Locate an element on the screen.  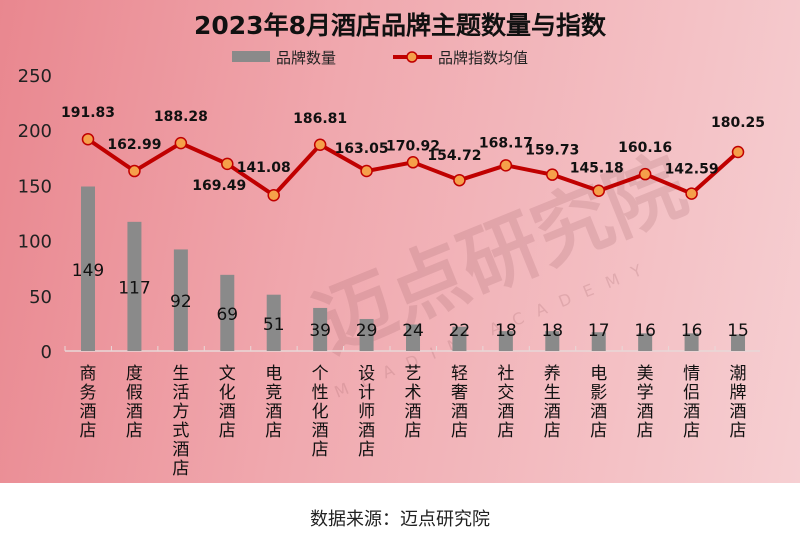
line-value-label: 188.28 is located at coordinates (181, 117).